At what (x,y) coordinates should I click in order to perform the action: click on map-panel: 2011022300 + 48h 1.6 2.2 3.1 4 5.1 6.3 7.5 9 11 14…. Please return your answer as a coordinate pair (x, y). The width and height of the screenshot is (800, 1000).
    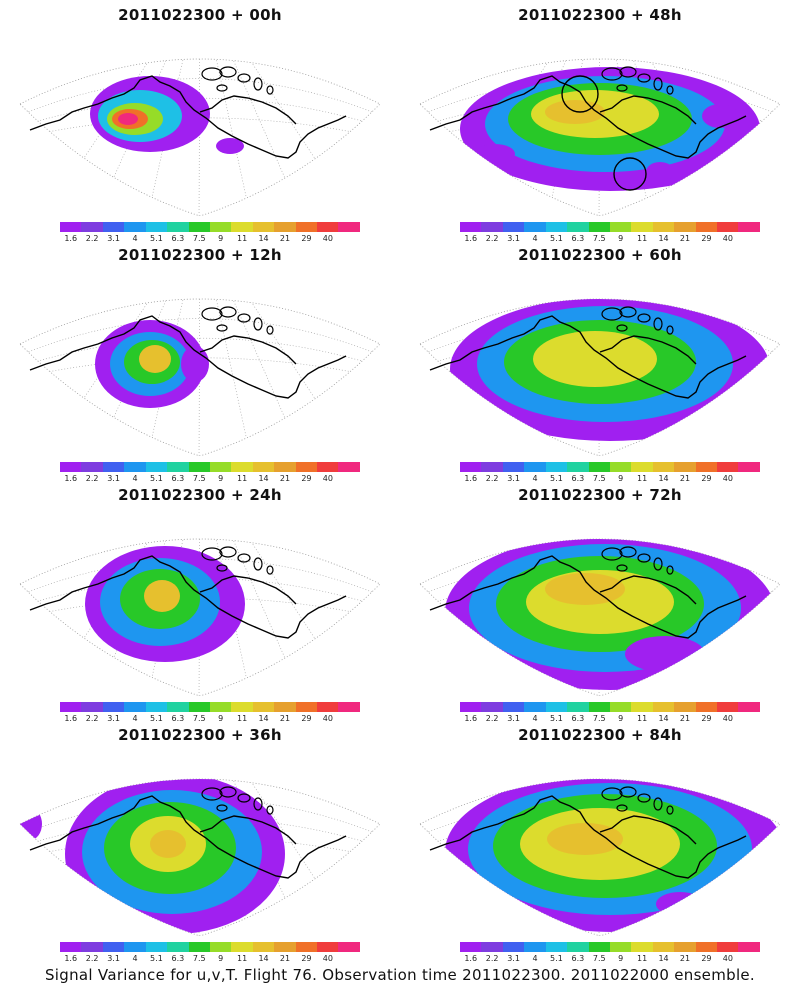
    Looking at the image, I should click on (600, 121).